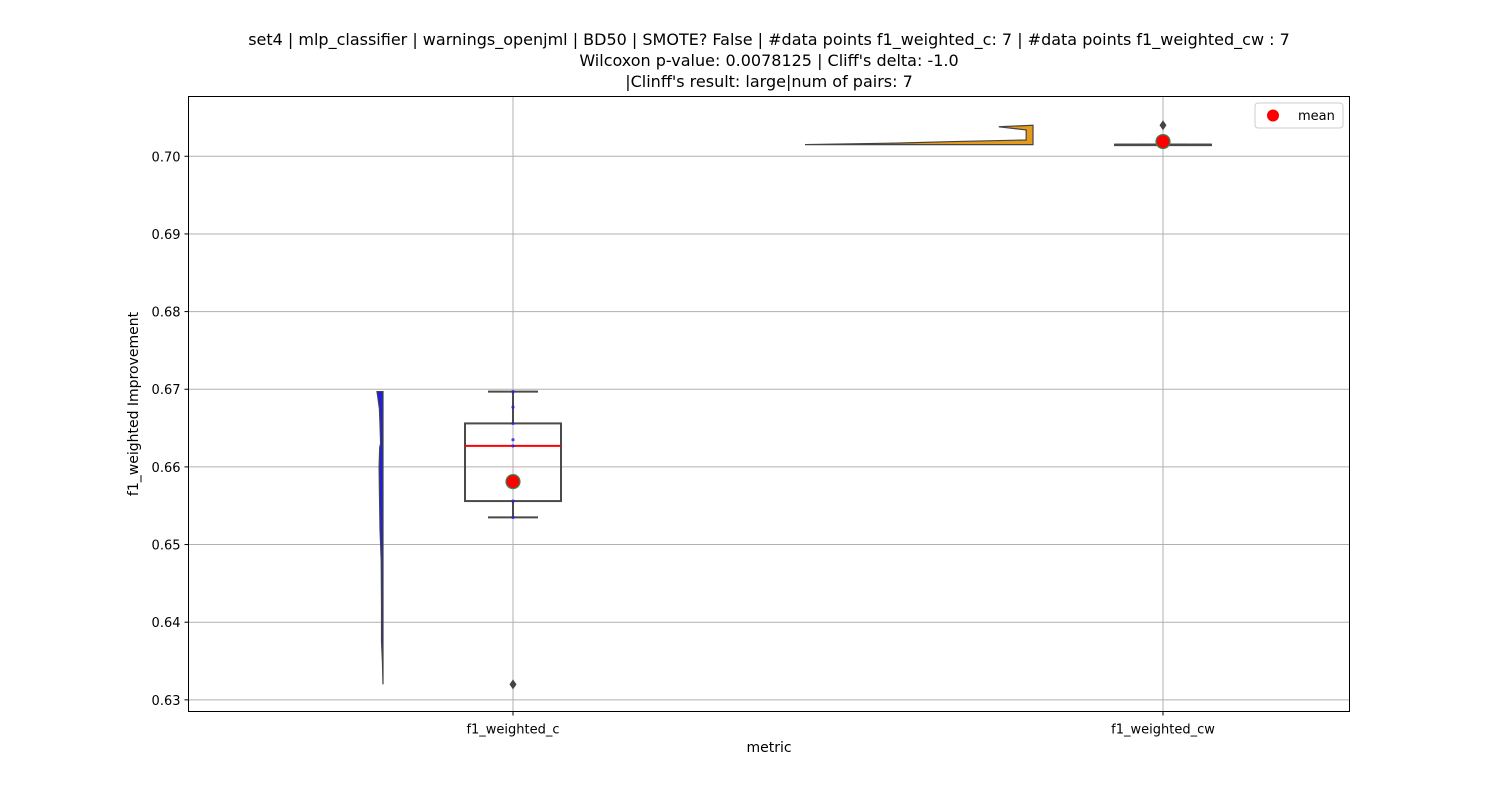  What do you see at coordinates (380, 537) in the screenshot?
I see `violin-f1_weighted_c` at bounding box center [380, 537].